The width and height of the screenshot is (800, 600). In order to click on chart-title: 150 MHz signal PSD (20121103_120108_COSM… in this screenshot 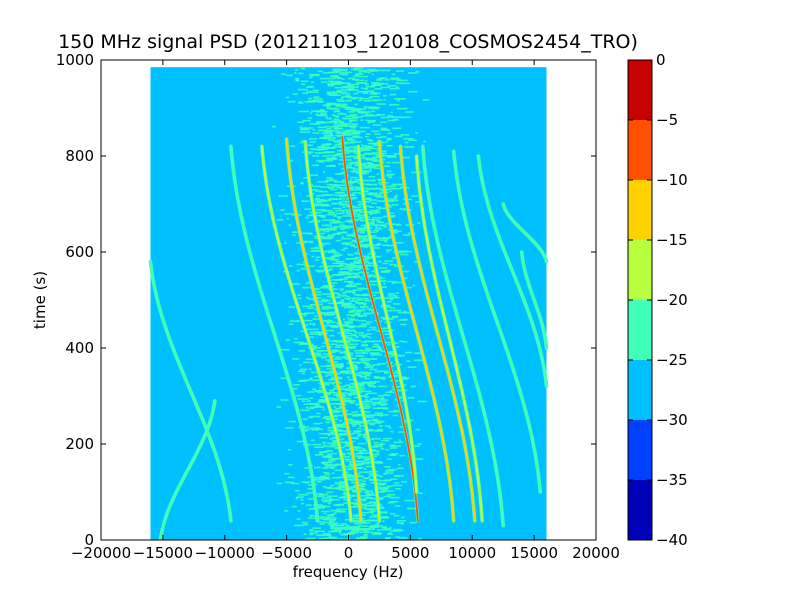, I will do `click(348, 42)`.